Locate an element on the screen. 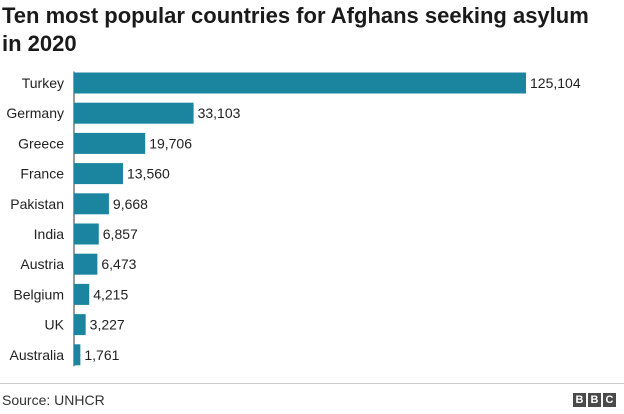 This screenshot has width=624, height=414. value-label: 13,560 is located at coordinates (148, 174).